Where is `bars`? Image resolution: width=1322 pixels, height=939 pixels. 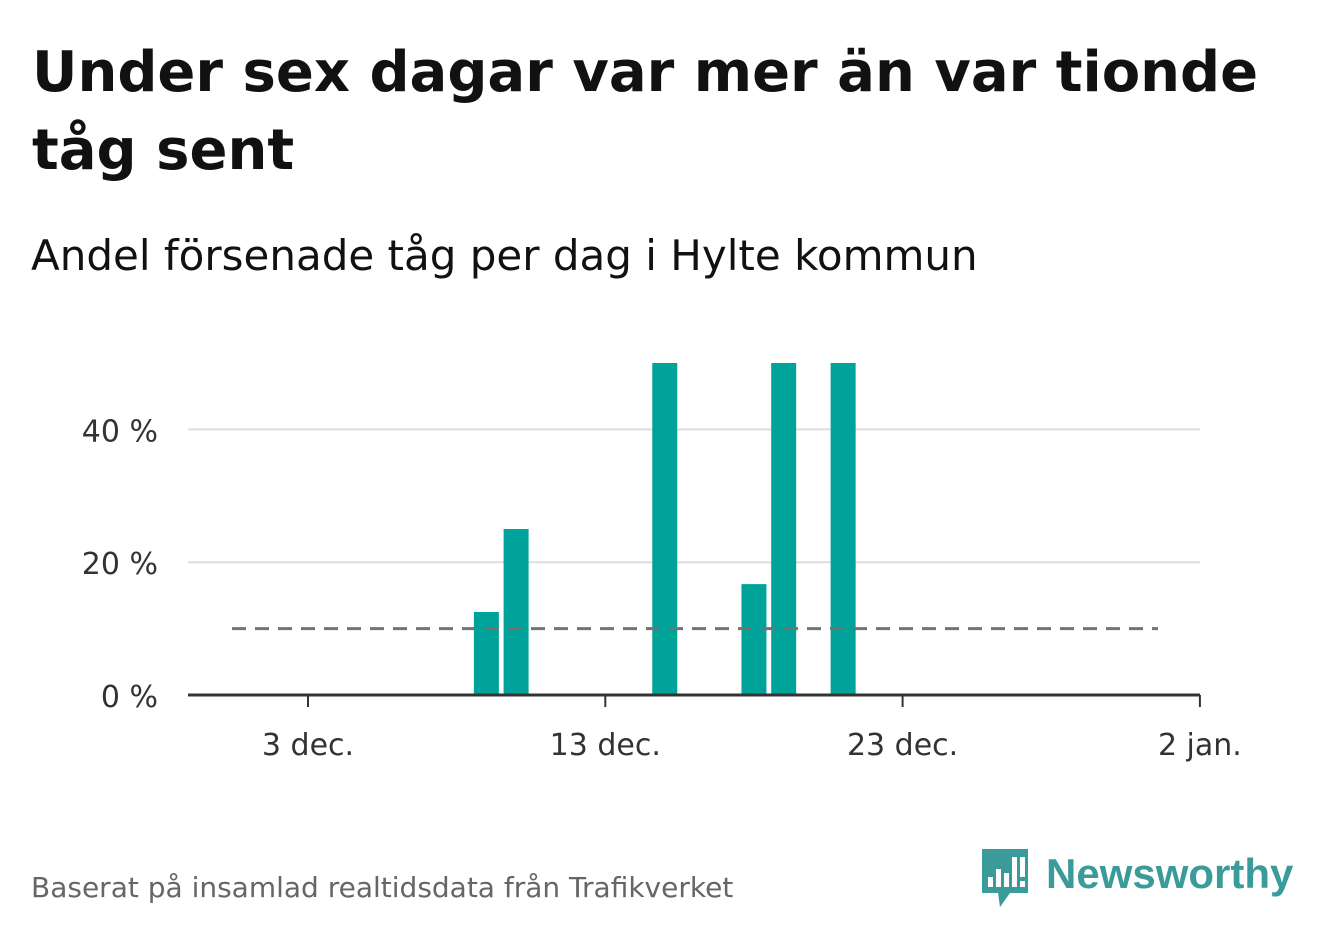 bars is located at coordinates (664, 529).